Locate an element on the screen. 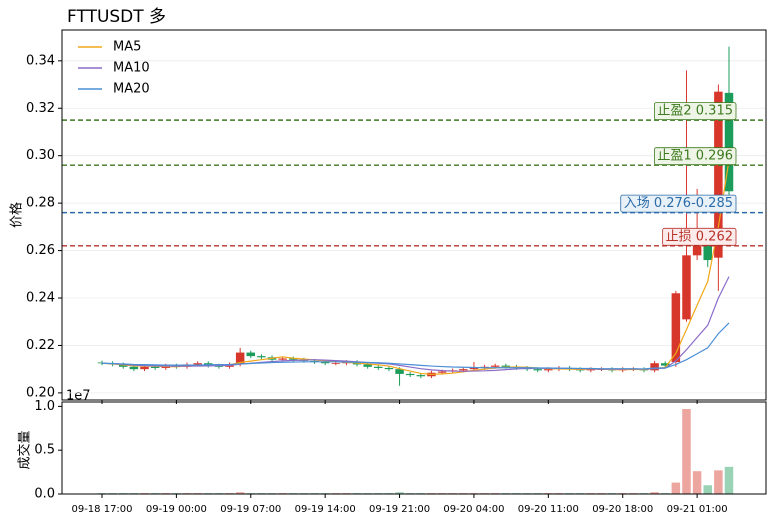  x-tick-label: 09-20 18:00 is located at coordinates (622, 509).